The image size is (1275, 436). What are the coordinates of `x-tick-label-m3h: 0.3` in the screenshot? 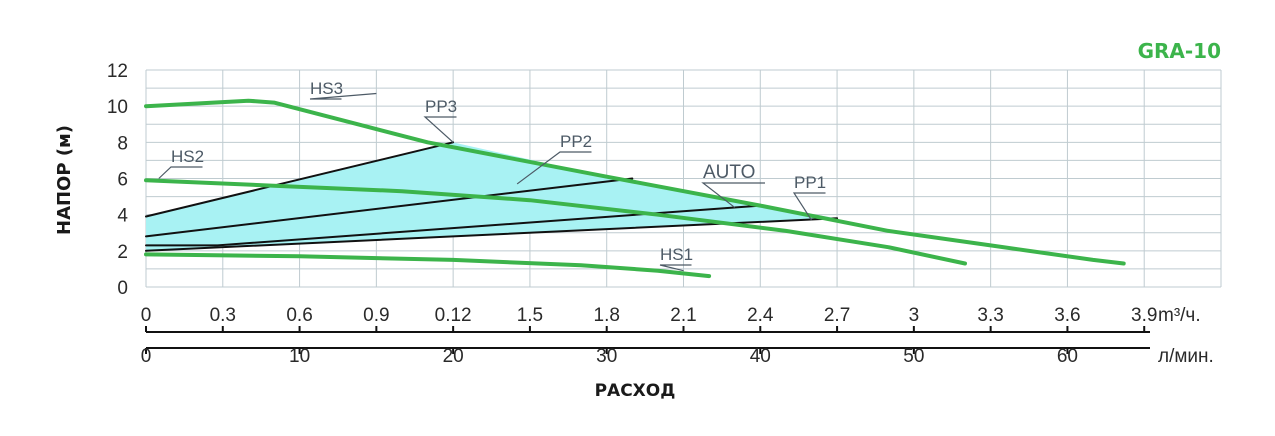 It's located at (223, 315).